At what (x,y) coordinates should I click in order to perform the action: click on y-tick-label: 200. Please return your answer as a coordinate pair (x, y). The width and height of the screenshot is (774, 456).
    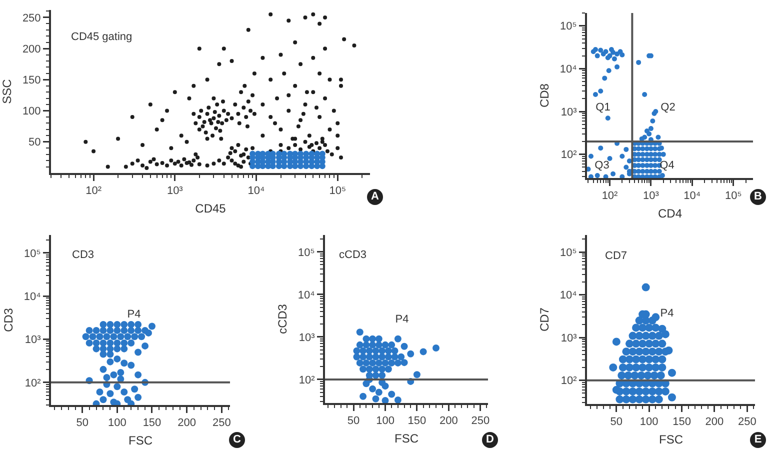
    Looking at the image, I should click on (31, 49).